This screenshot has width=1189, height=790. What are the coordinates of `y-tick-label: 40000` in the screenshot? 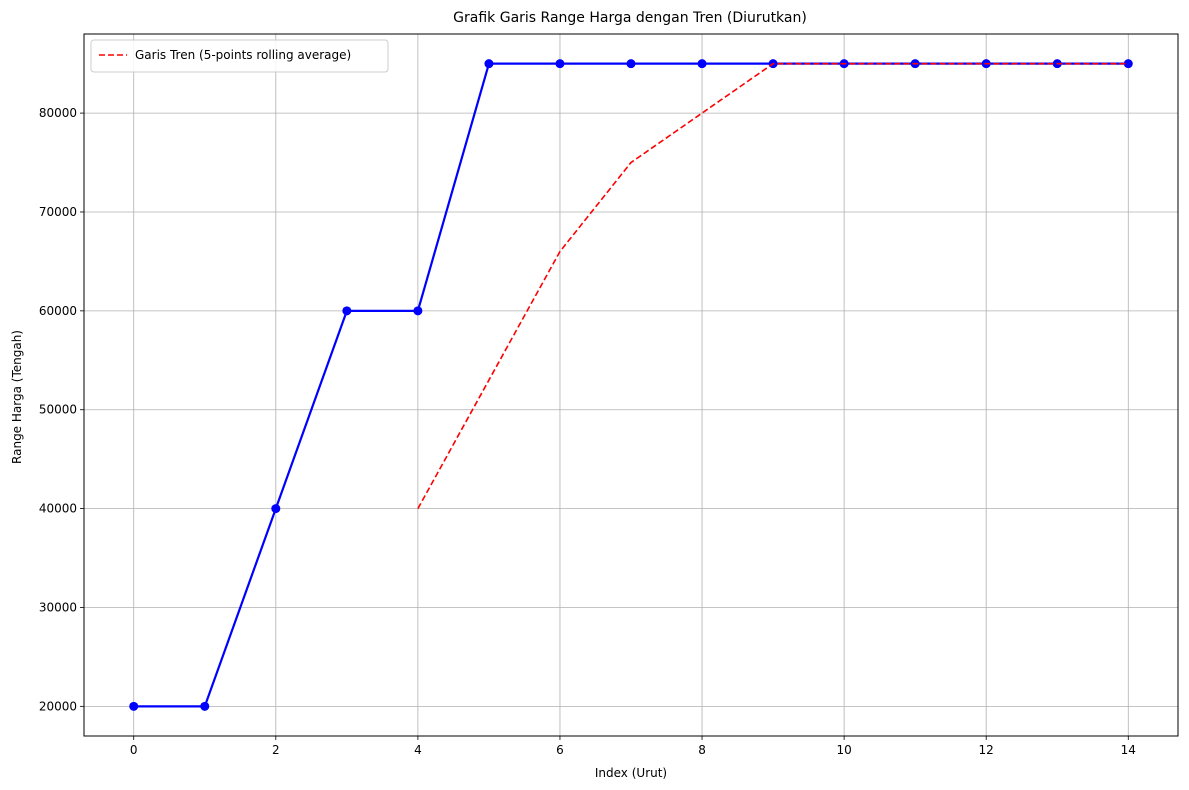 It's located at (58, 509).